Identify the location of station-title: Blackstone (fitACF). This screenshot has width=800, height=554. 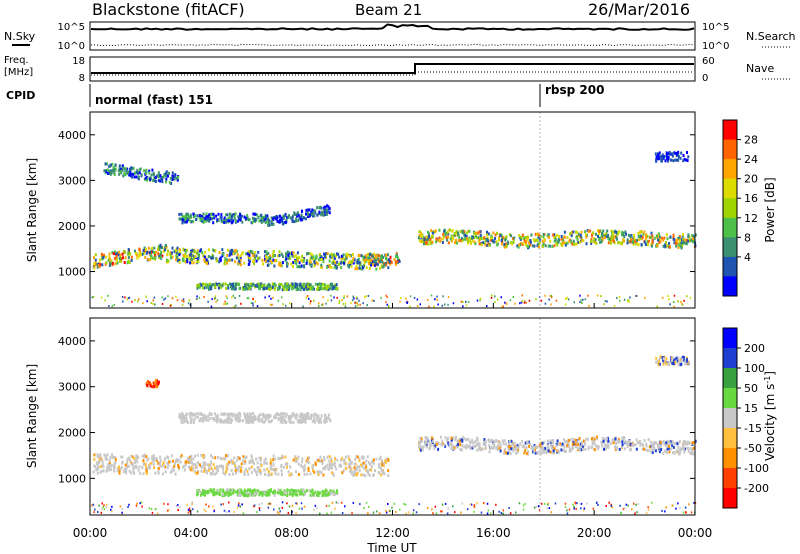
(168, 9).